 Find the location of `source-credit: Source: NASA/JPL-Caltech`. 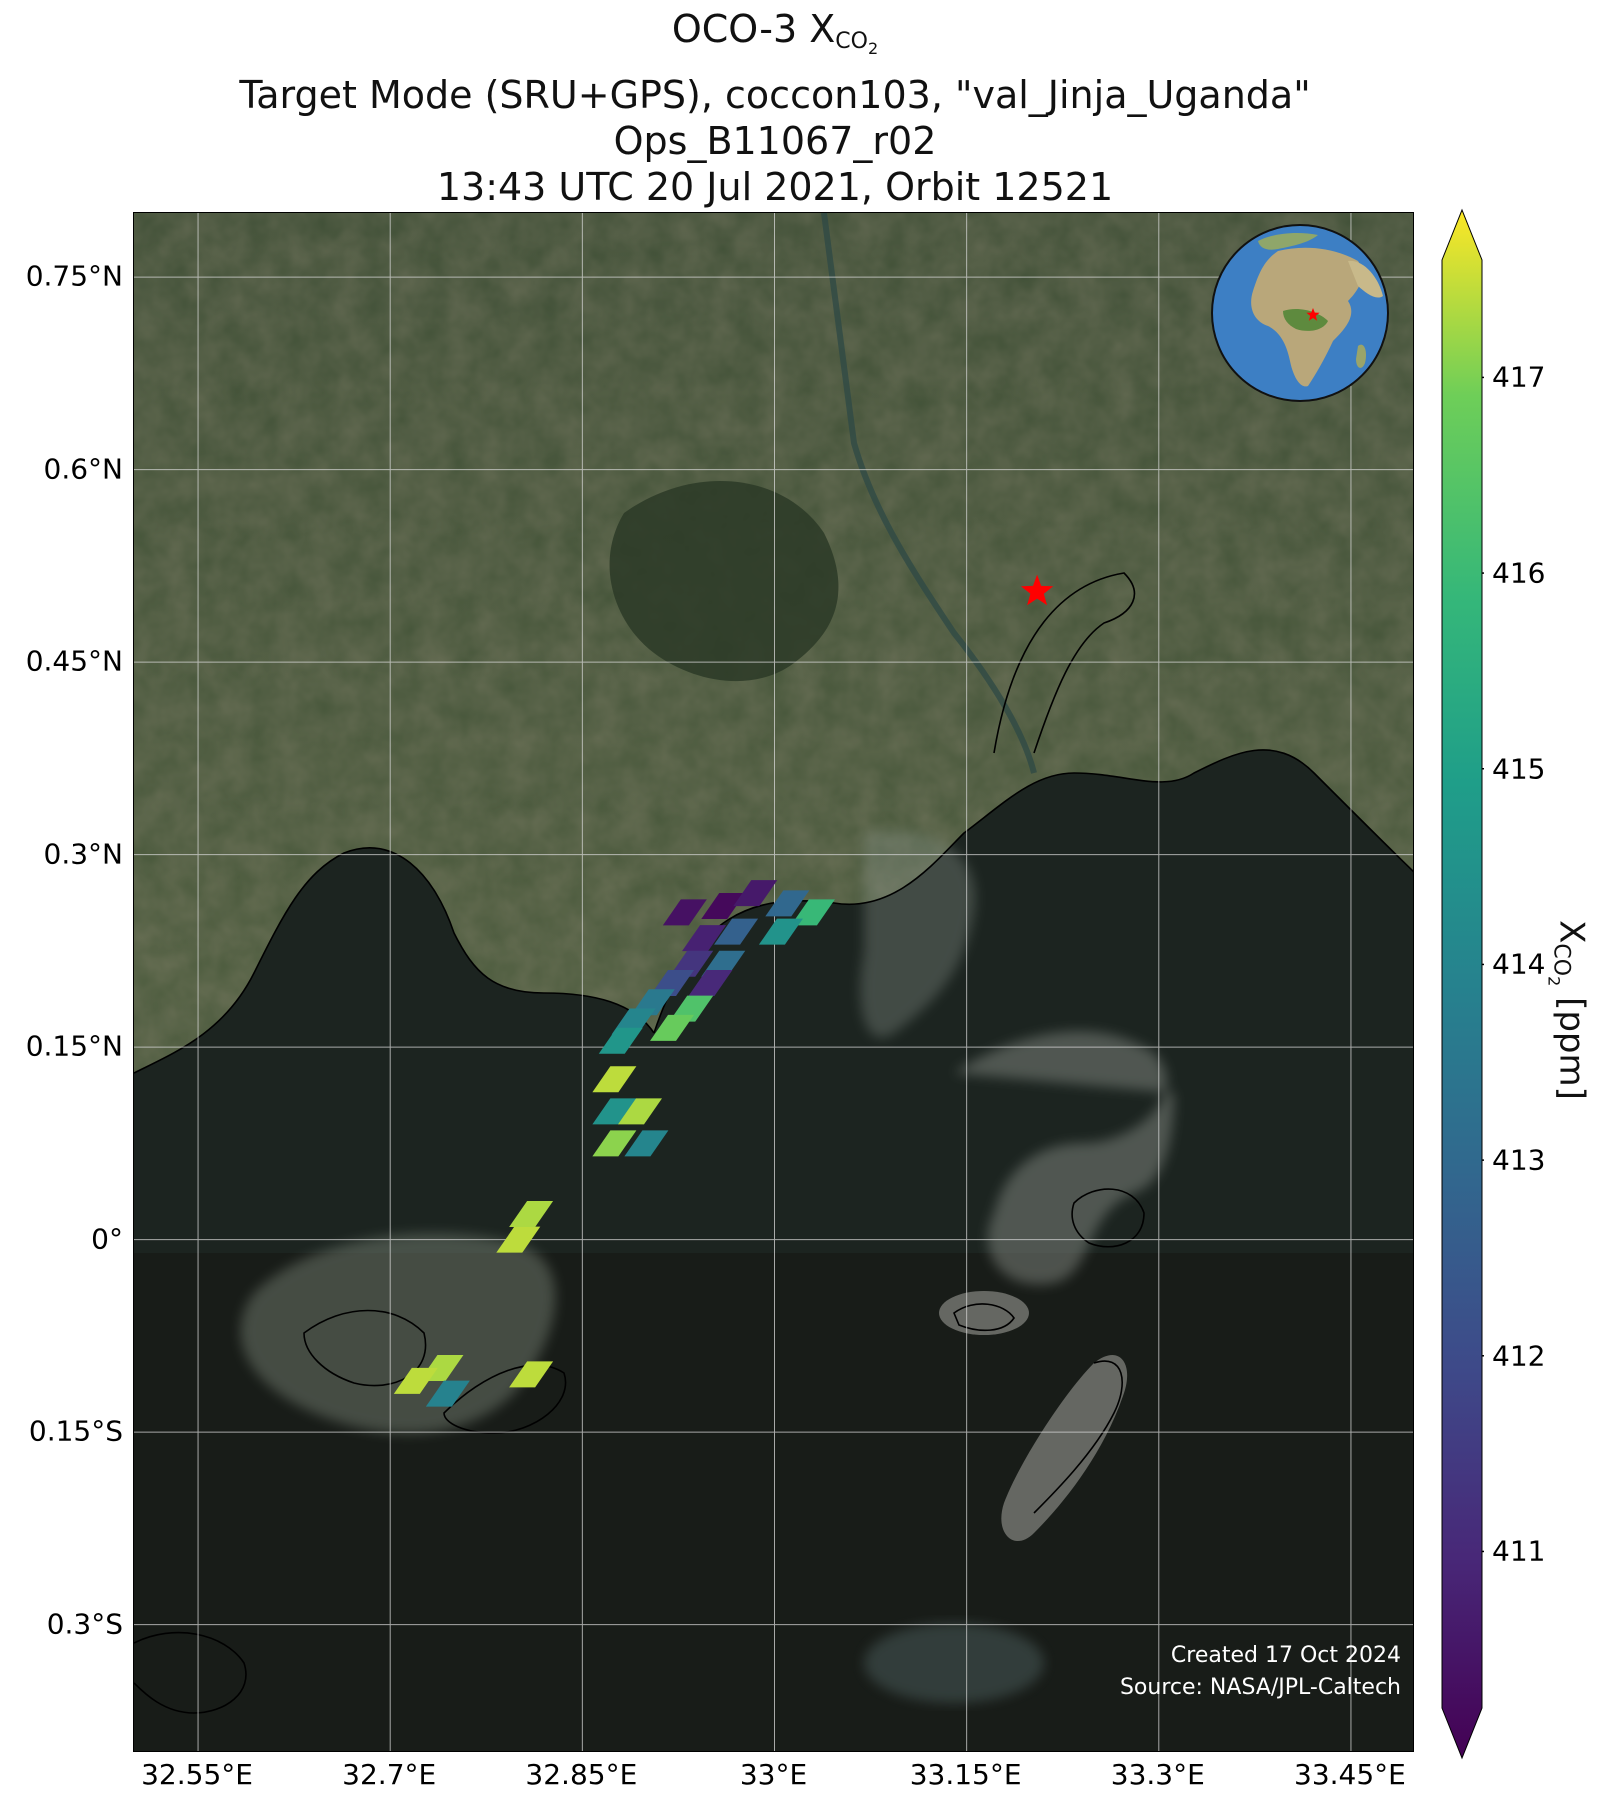

source-credit: Source: NASA/JPL-Caltech is located at coordinates (1260, 1687).